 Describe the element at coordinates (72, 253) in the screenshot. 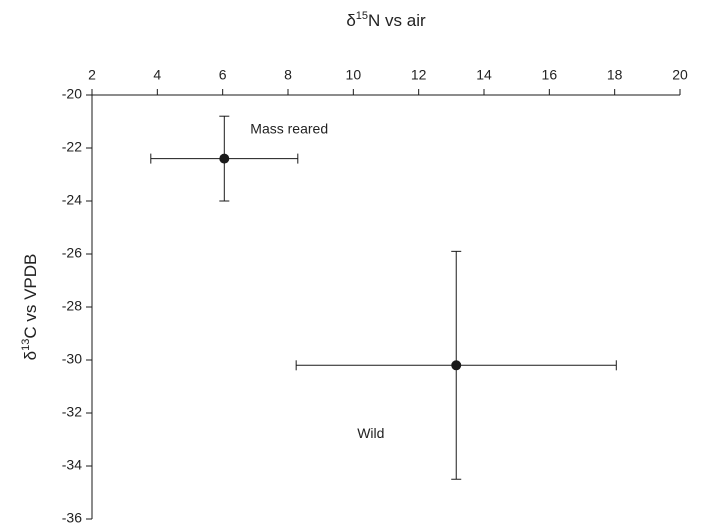

I see `y-tick-label: -26` at that location.